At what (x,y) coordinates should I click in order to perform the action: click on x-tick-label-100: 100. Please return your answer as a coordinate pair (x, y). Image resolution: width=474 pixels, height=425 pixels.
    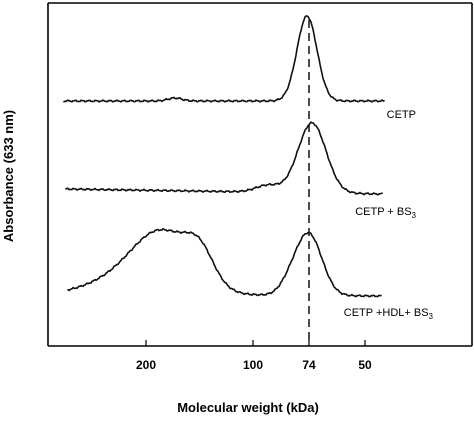
    Looking at the image, I should click on (253, 365).